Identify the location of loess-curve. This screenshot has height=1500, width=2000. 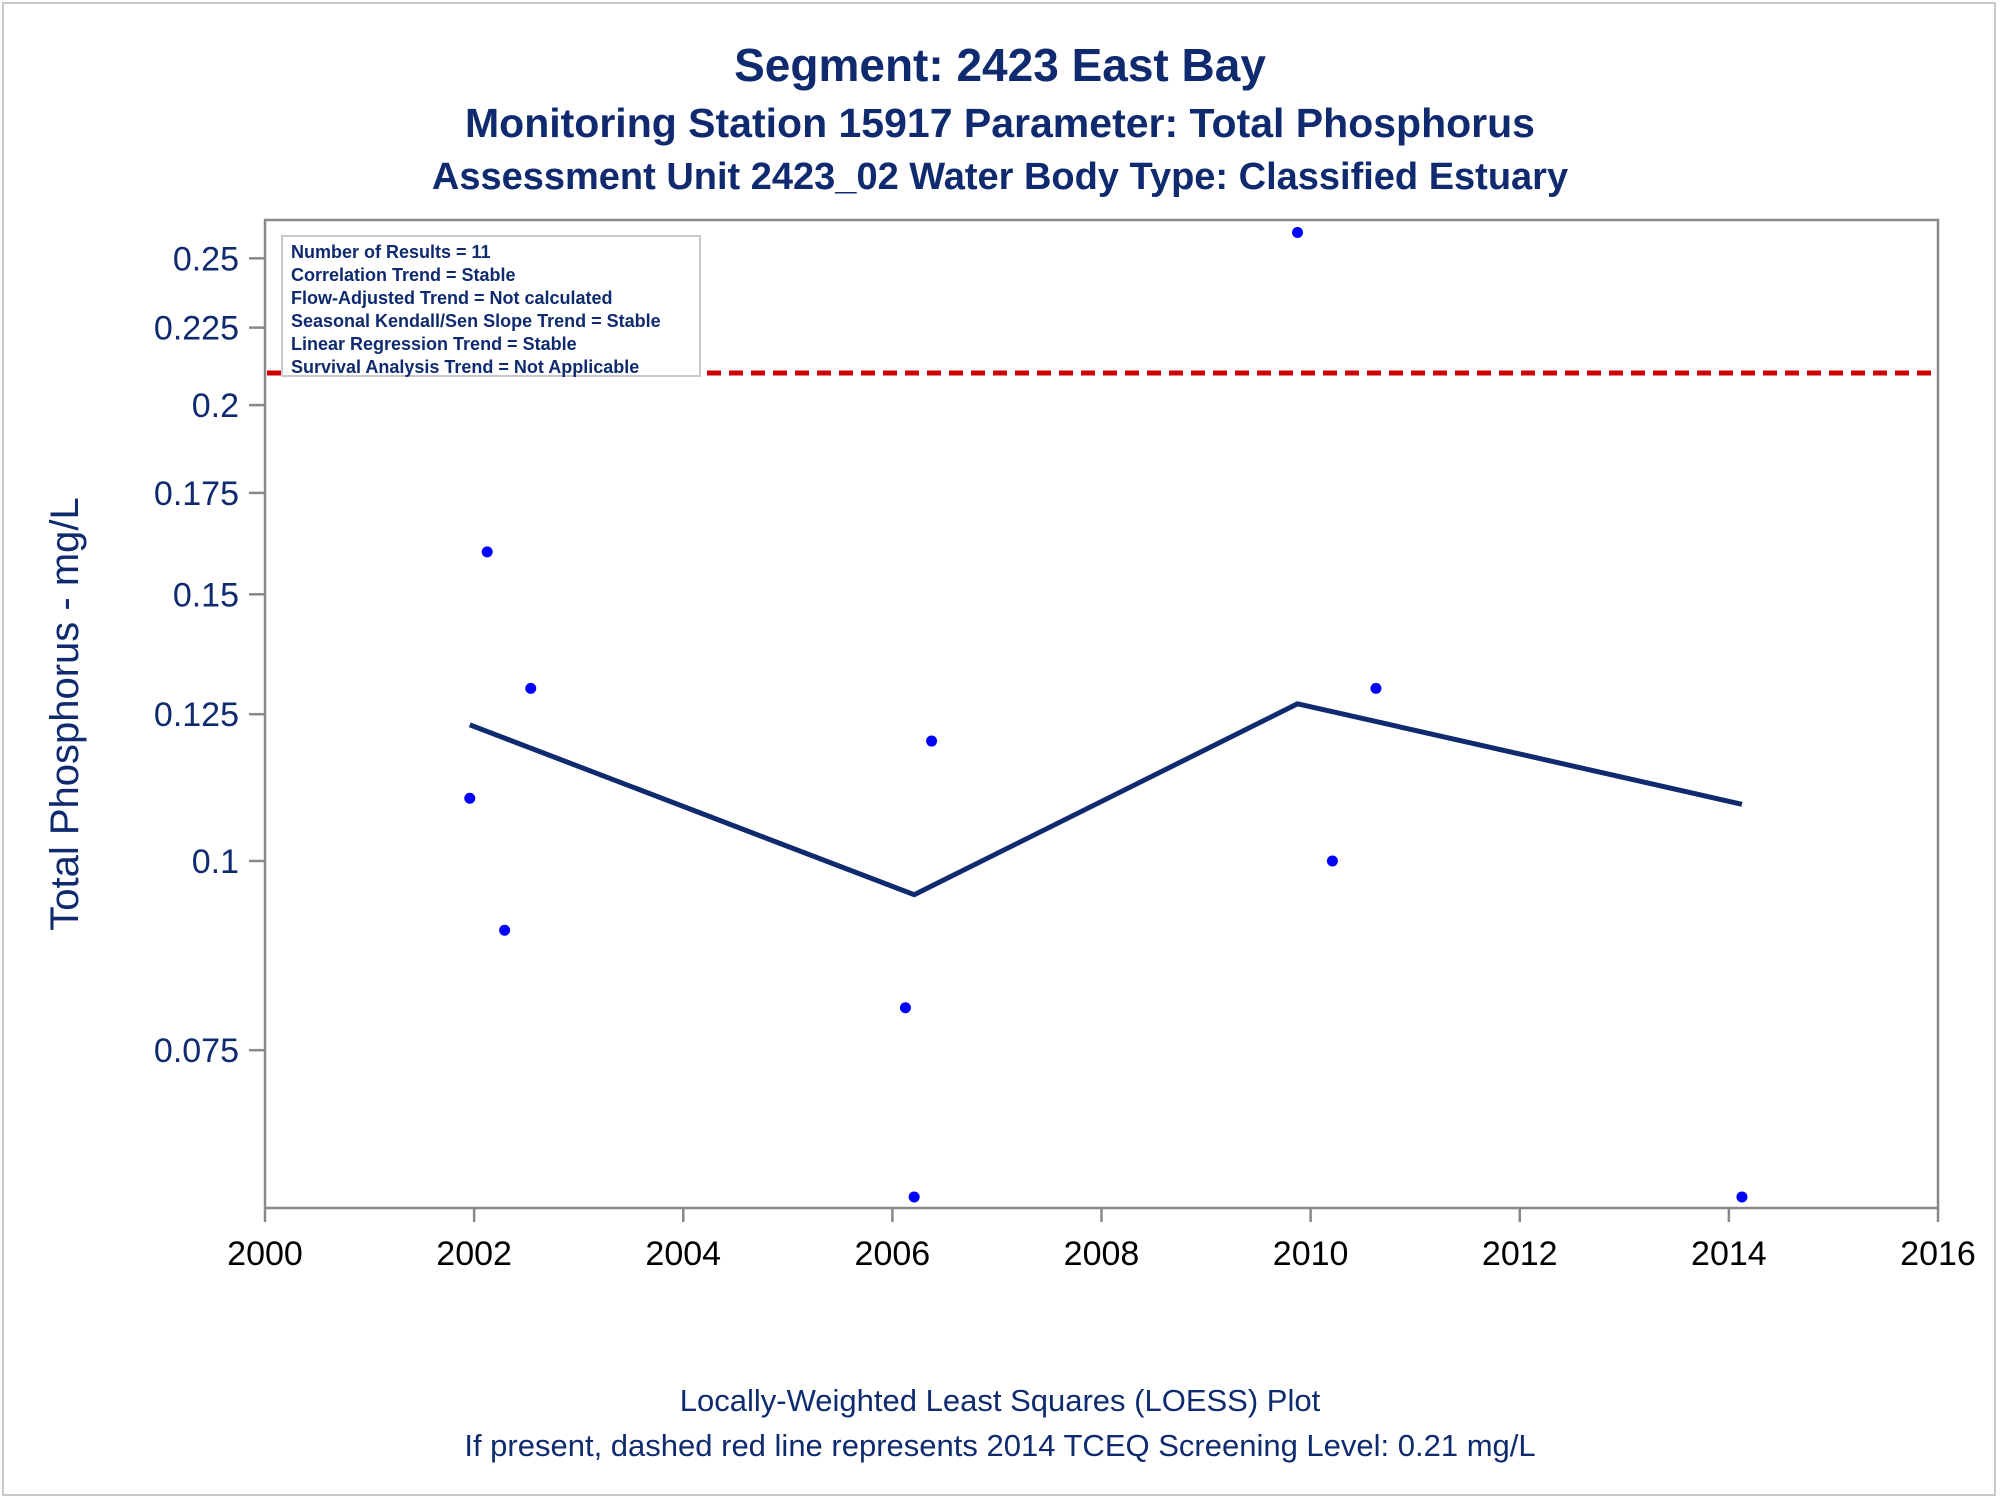
(1105, 799).